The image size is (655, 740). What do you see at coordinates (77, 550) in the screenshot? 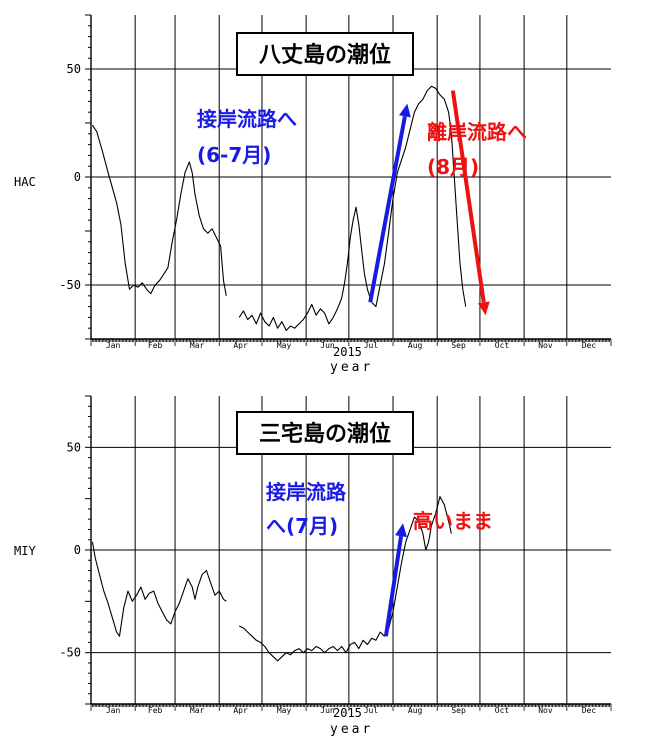
I see `miyake-y-tick-label: 0` at bounding box center [77, 550].